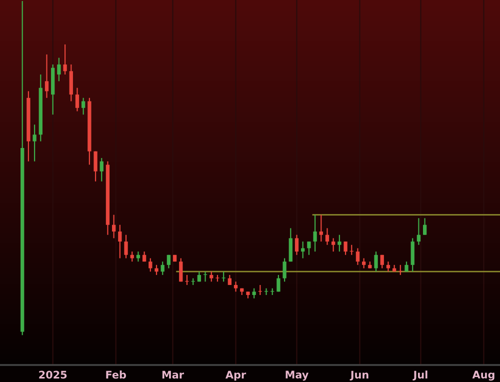 The image size is (500, 382). What do you see at coordinates (359, 375) in the screenshot?
I see `x-tick-label: Jun` at bounding box center [359, 375].